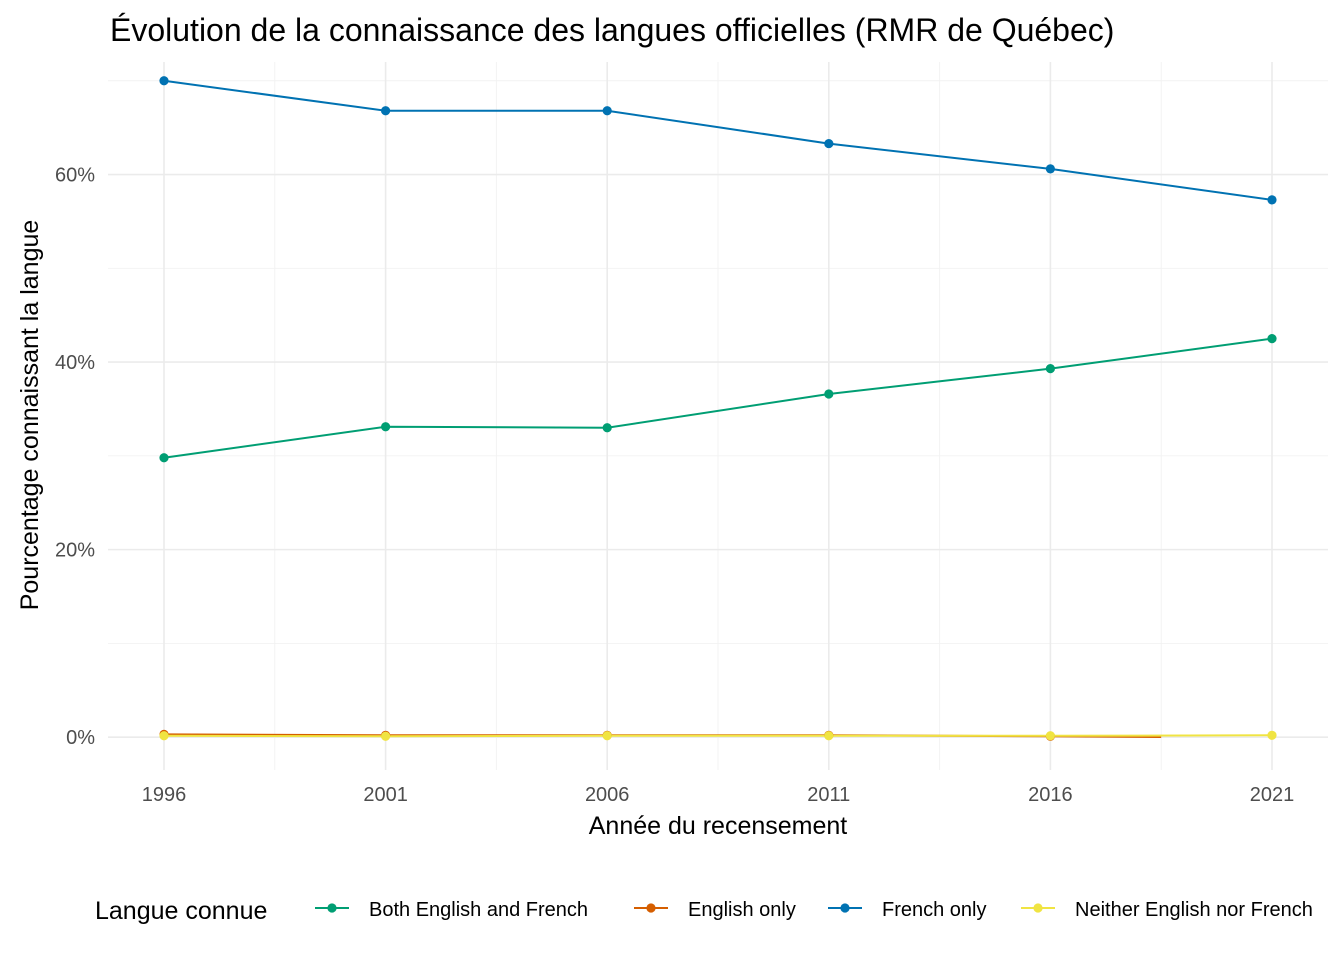 The image size is (1344, 960). I want to click on legend-item-both-english-and-french: Both English and French, so click(451, 910).